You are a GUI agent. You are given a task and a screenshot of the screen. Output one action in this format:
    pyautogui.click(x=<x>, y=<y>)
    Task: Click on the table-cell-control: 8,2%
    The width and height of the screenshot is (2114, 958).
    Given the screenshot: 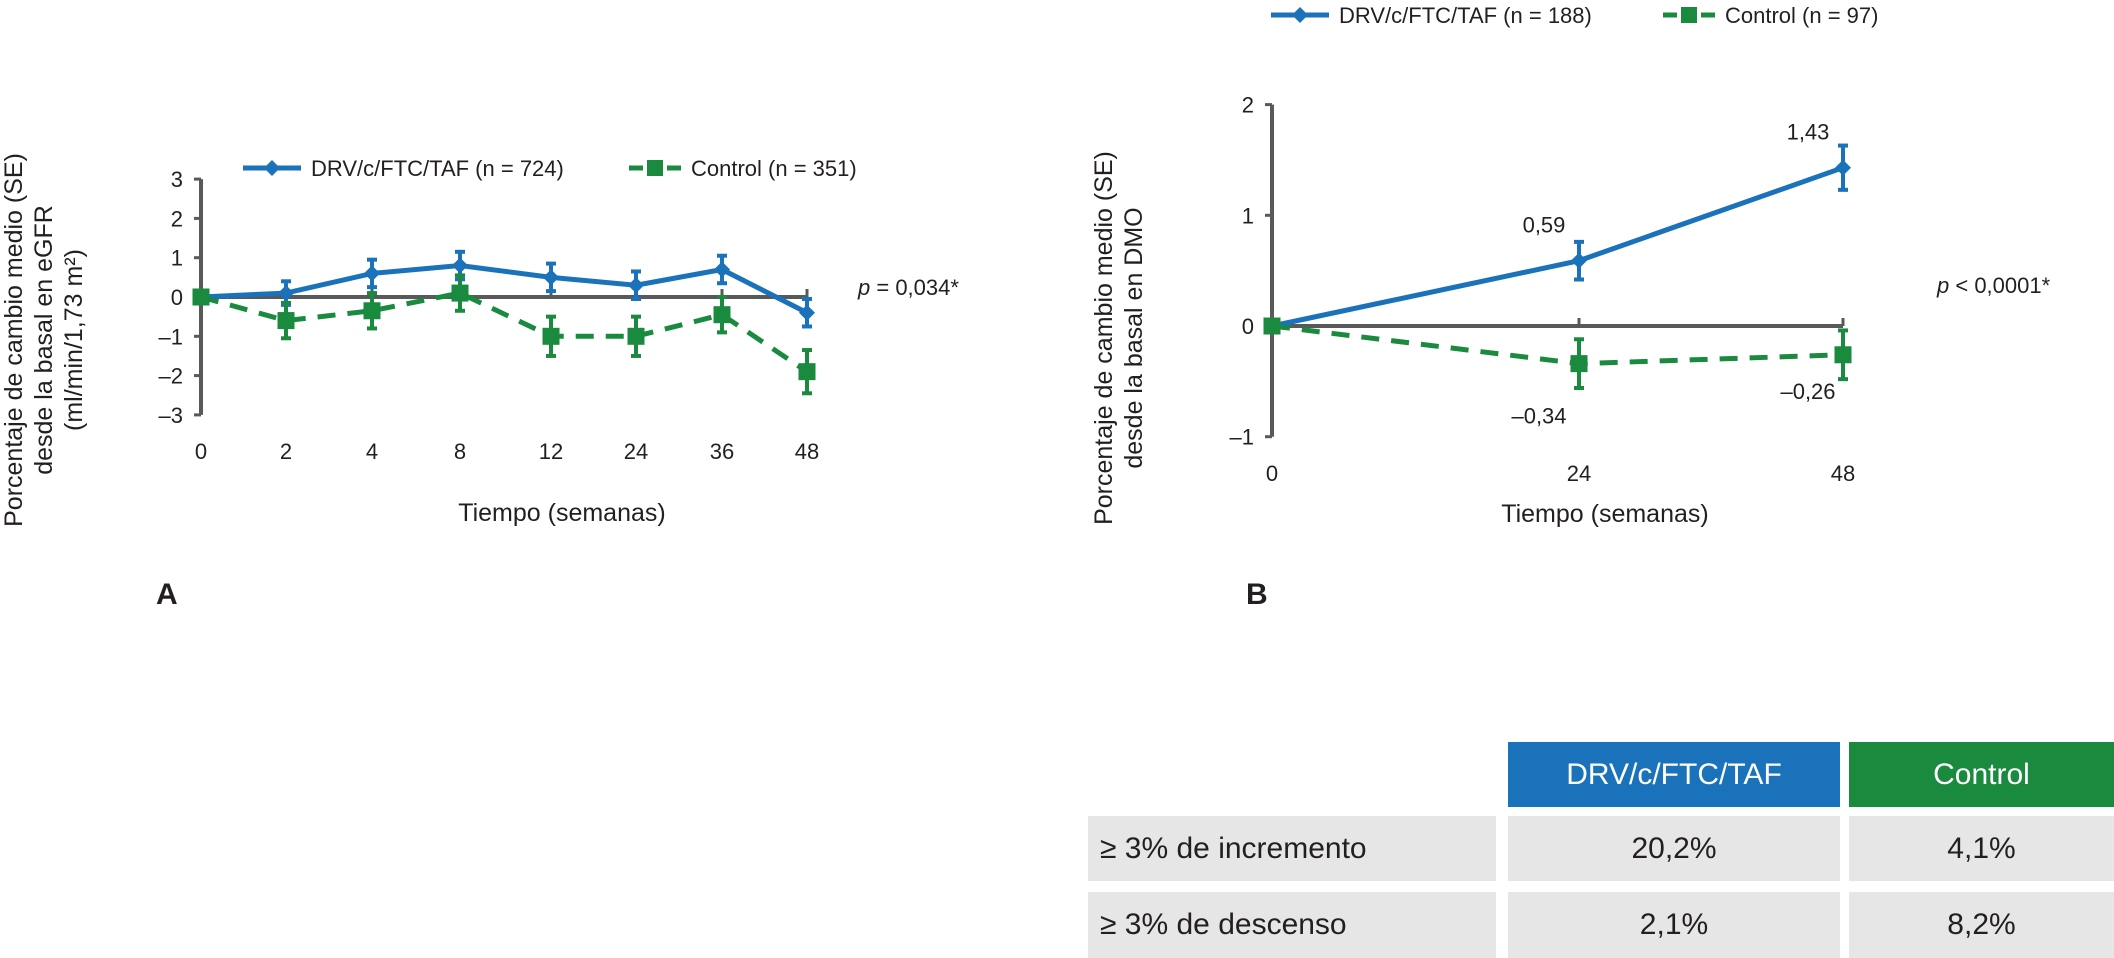 What is the action you would take?
    pyautogui.click(x=1981, y=925)
    